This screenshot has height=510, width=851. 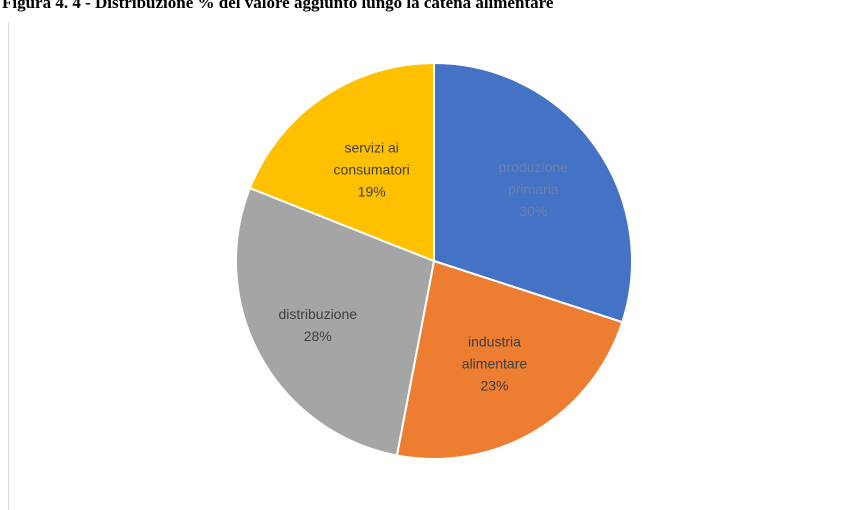 I want to click on slice-industria-alimentare, so click(x=509, y=359).